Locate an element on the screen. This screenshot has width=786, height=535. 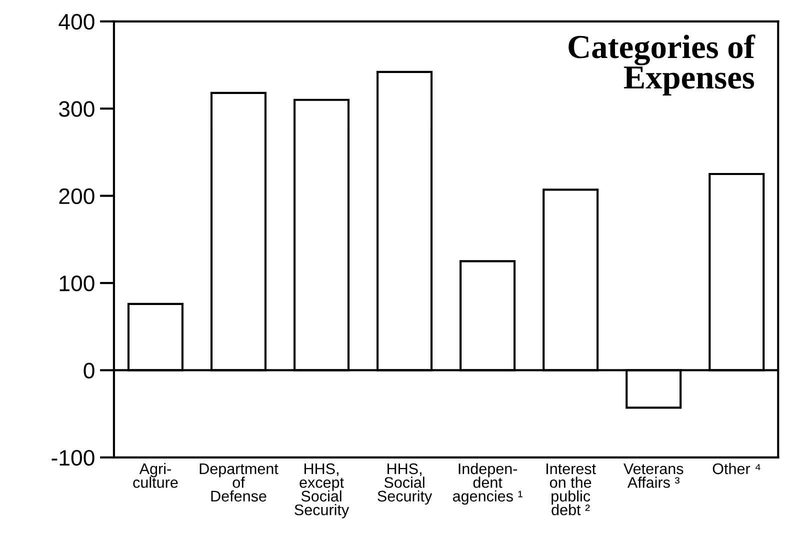
x-tick-label: HHS, except Social Security is located at coordinates (322, 490).